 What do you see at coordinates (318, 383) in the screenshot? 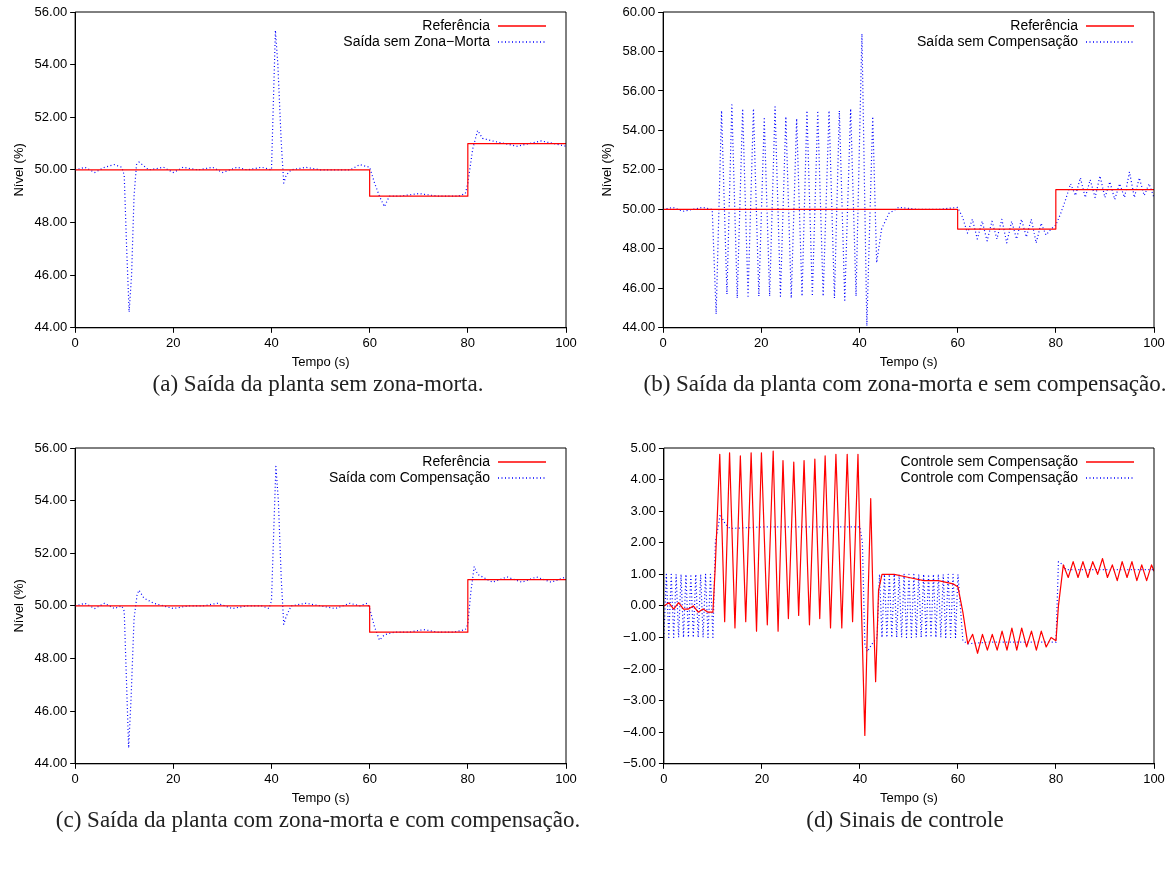
I see `text: (a) Saída da planta sem zona-morta.` at bounding box center [318, 383].